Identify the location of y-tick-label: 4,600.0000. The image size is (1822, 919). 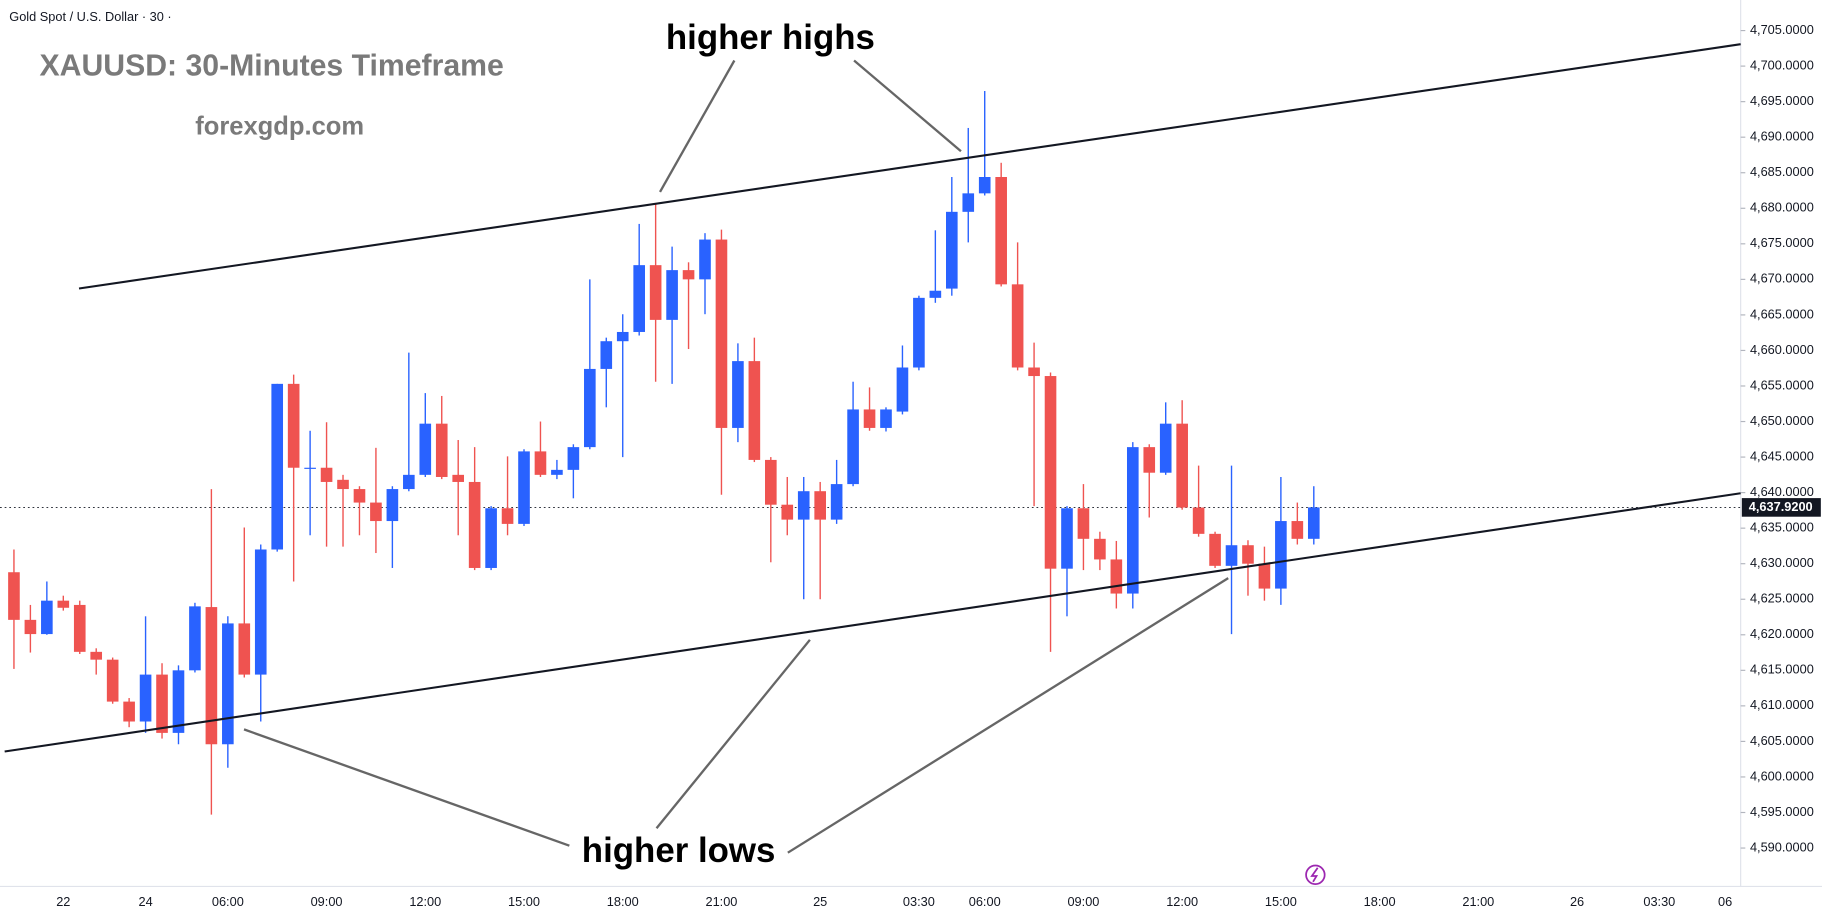
(1782, 775).